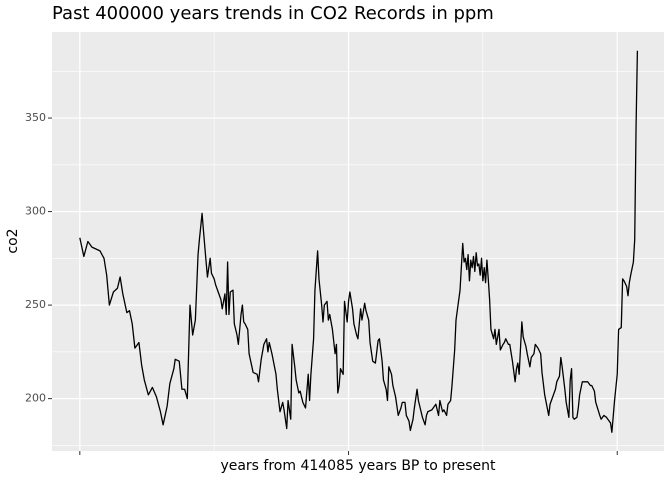 The width and height of the screenshot is (672, 484). I want to click on y-tick-label: 250, so click(35, 304).